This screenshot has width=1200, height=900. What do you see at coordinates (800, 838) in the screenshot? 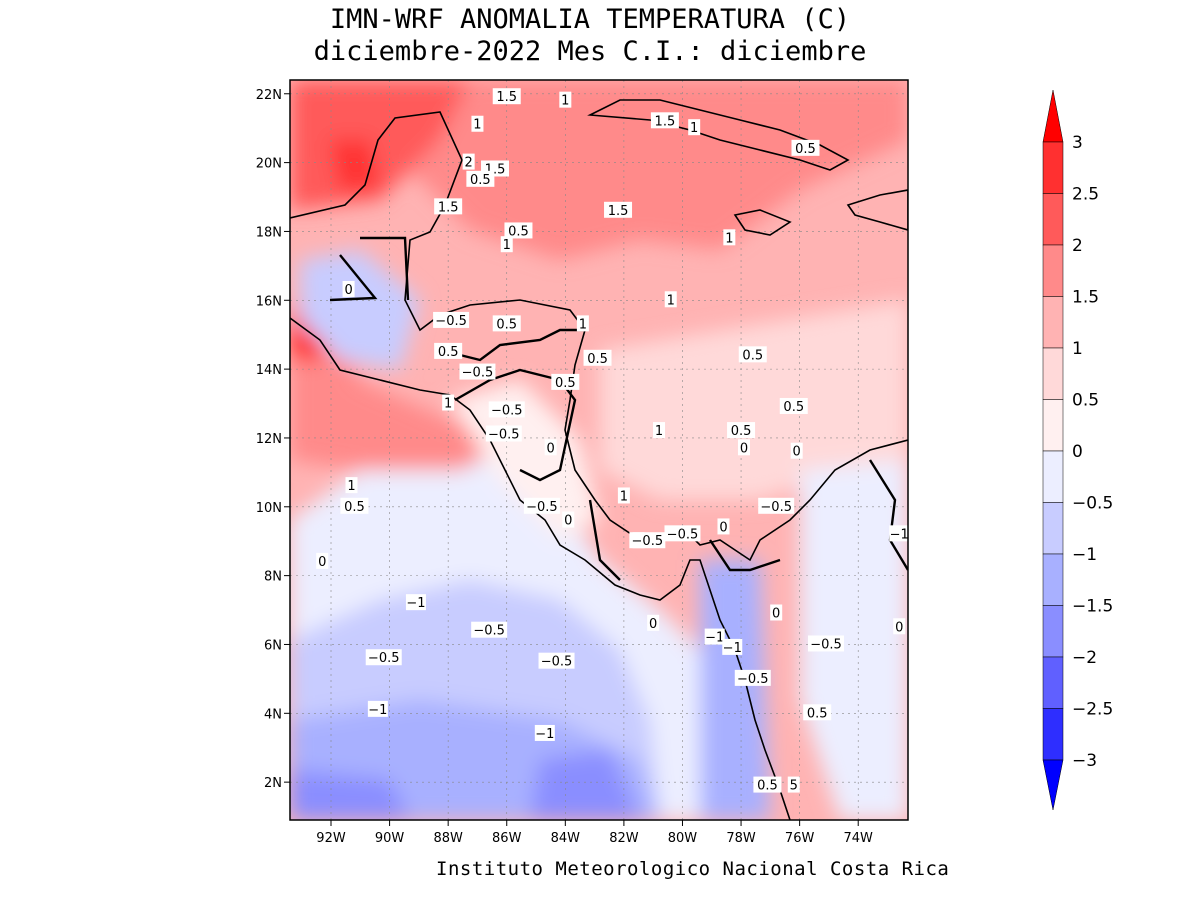
I see `tick-label-lon: 76W` at bounding box center [800, 838].